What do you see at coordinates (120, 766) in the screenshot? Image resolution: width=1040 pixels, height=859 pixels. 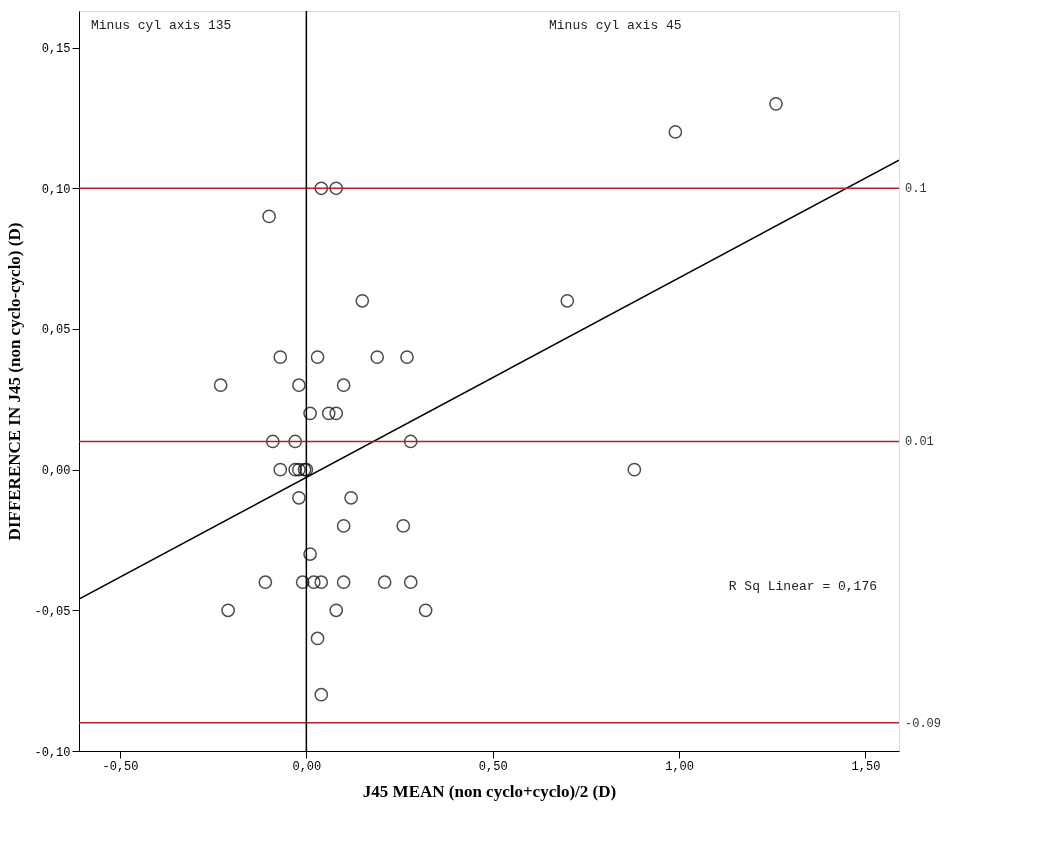 I see `x-tick-label: -0,50` at bounding box center [120, 766].